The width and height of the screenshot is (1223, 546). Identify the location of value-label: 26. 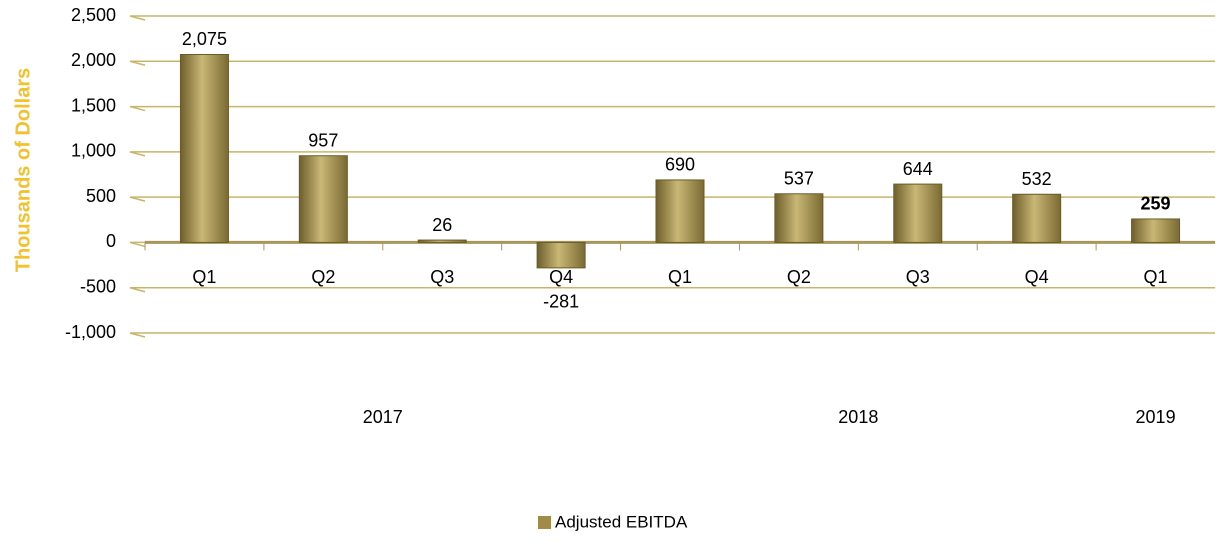
(442, 225).